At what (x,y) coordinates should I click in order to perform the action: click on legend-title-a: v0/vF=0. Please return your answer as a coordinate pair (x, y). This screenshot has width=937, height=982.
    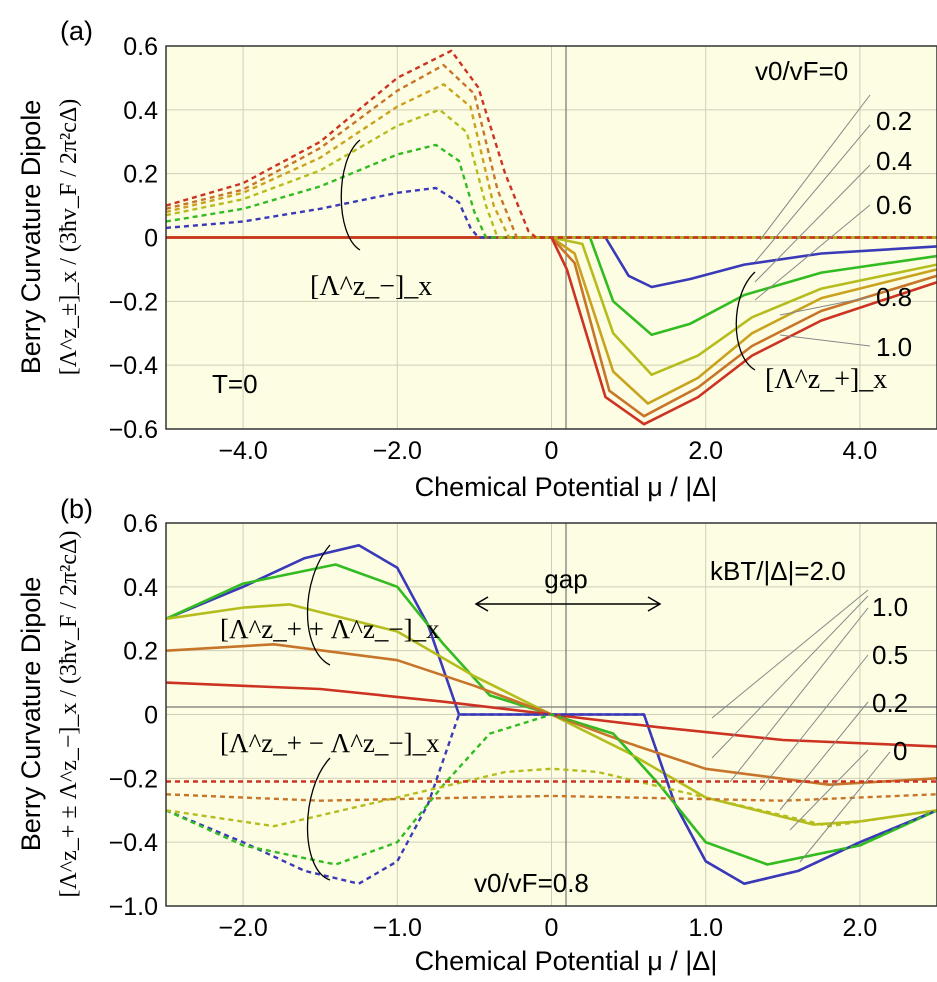
    Looking at the image, I should click on (801, 71).